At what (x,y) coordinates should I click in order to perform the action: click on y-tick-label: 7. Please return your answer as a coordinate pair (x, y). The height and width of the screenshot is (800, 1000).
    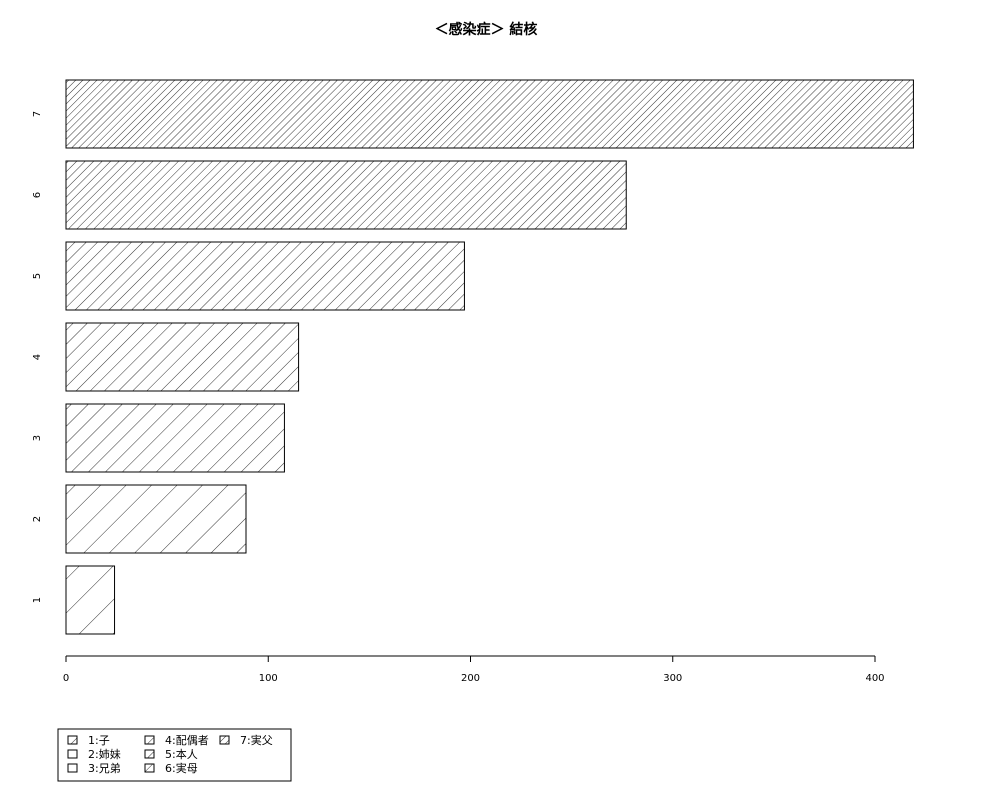
    Looking at the image, I should click on (37, 114).